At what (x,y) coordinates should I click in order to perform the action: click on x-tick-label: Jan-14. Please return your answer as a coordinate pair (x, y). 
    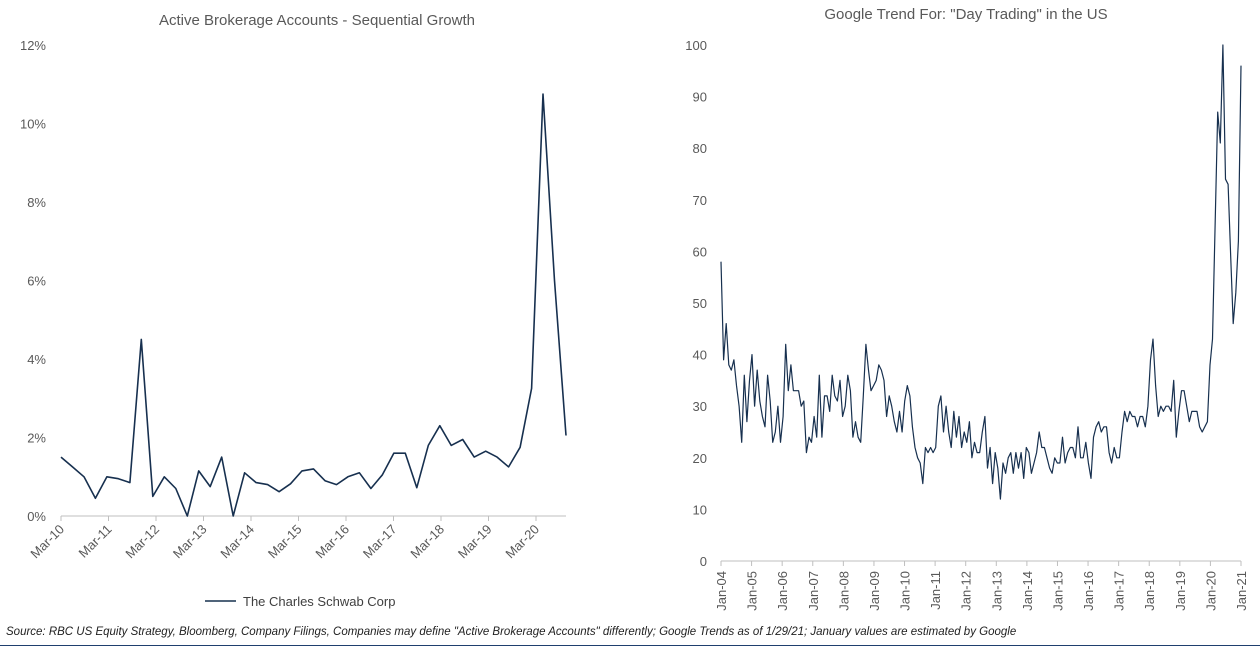
    Looking at the image, I should click on (1027, 591).